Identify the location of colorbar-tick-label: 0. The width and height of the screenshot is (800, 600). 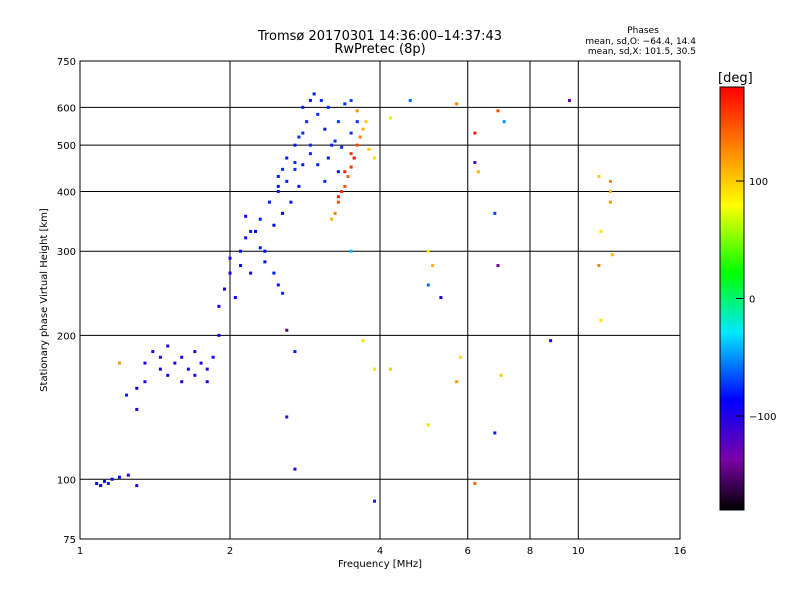
(752, 300).